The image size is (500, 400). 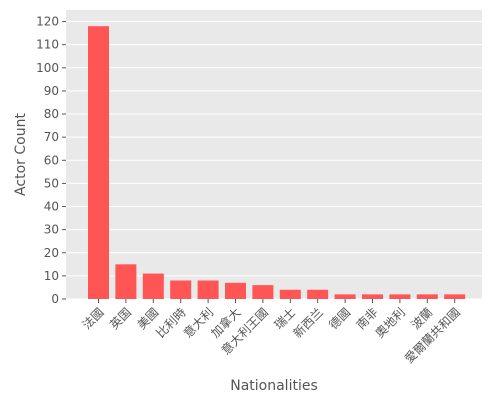 I want to click on x-tick-label: 德國, so click(x=340, y=319).